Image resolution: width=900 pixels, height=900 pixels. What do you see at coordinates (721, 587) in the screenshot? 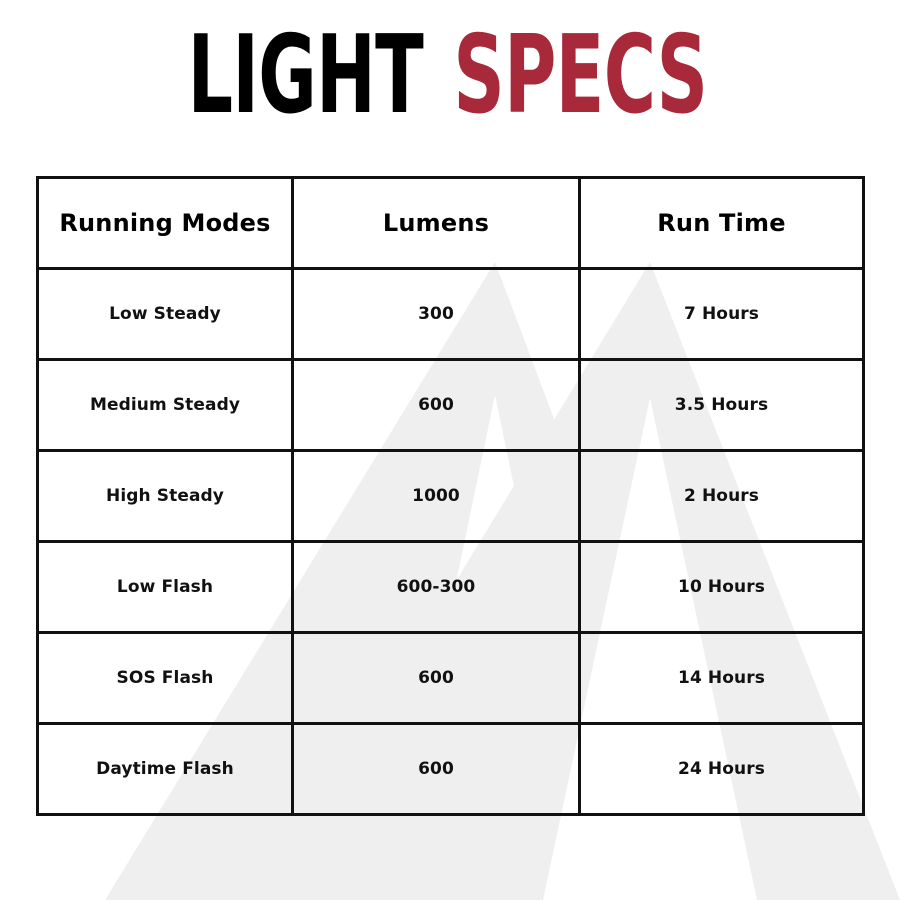
I see `cell-run-time: 10 Hours` at bounding box center [721, 587].